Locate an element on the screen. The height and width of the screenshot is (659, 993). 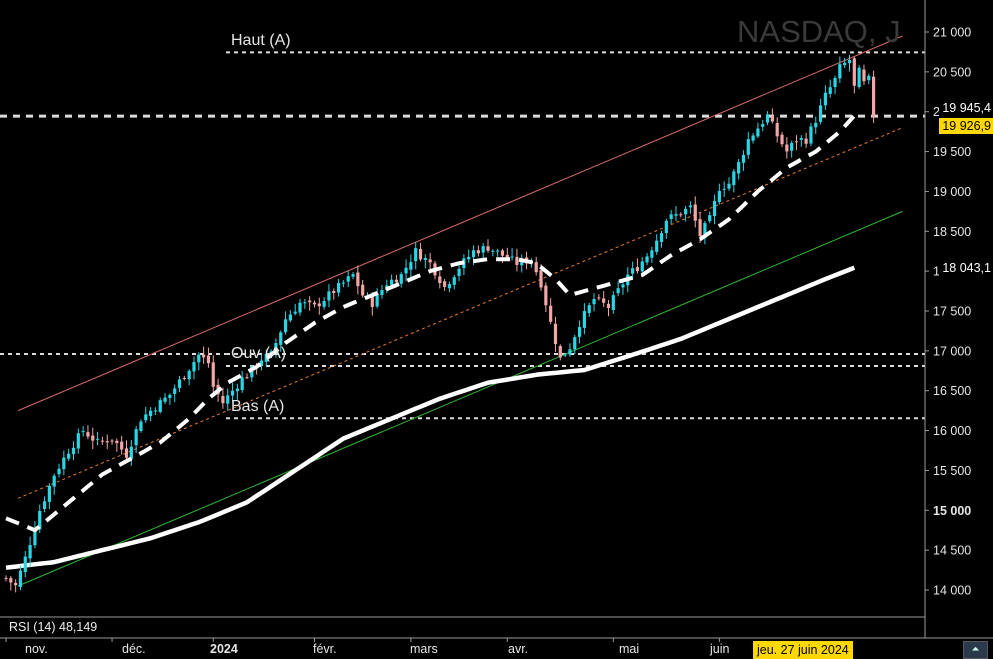
y-tick-label: 14 000 is located at coordinates (952, 591).